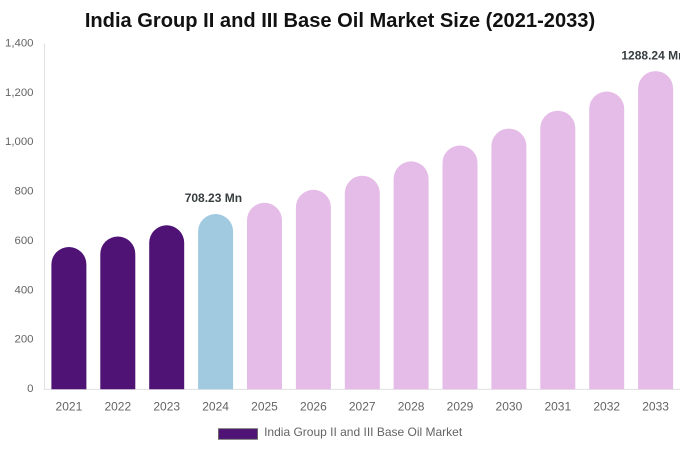  I want to click on svg-text: 800, so click(23, 192).